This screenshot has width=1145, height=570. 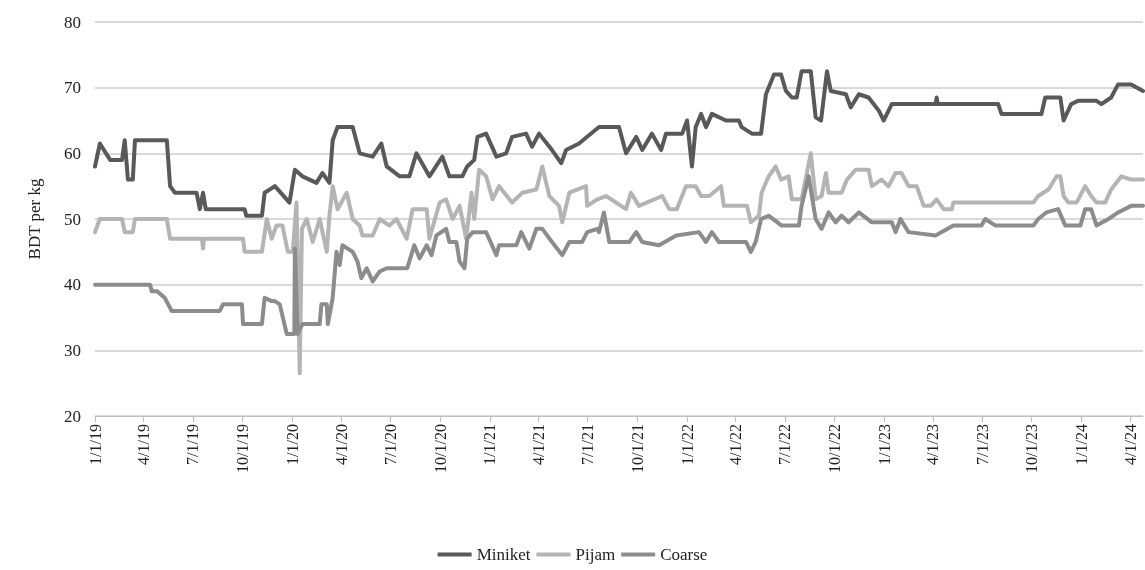 What do you see at coordinates (440, 448) in the screenshot?
I see `x-tick-label: 10/1/20` at bounding box center [440, 448].